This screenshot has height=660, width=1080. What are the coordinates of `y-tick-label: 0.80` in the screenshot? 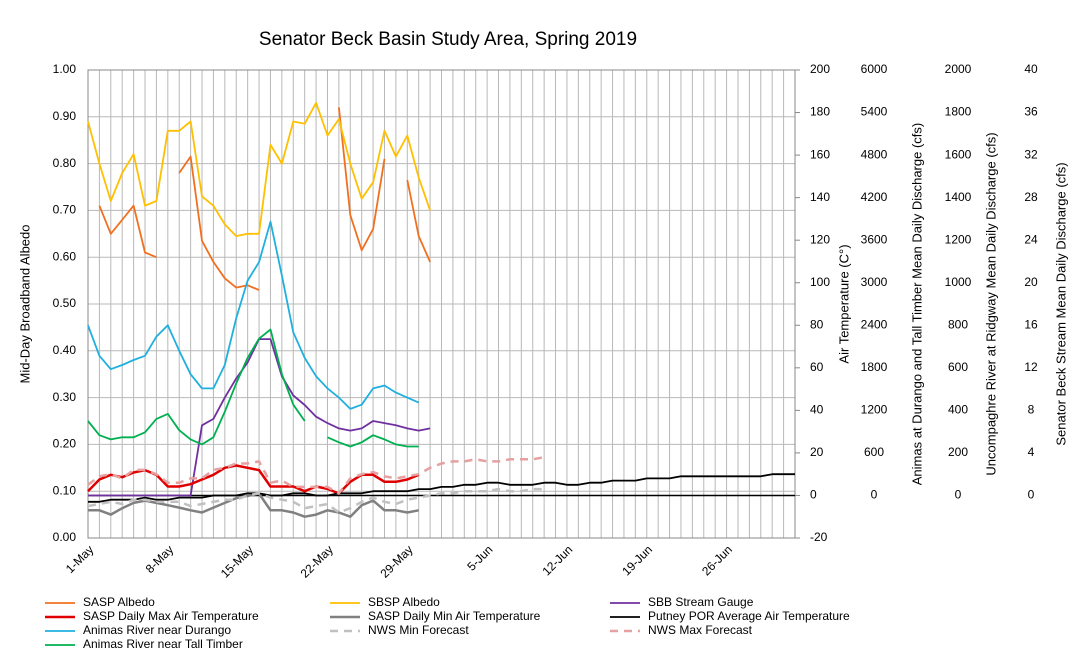 It's located at (65, 163).